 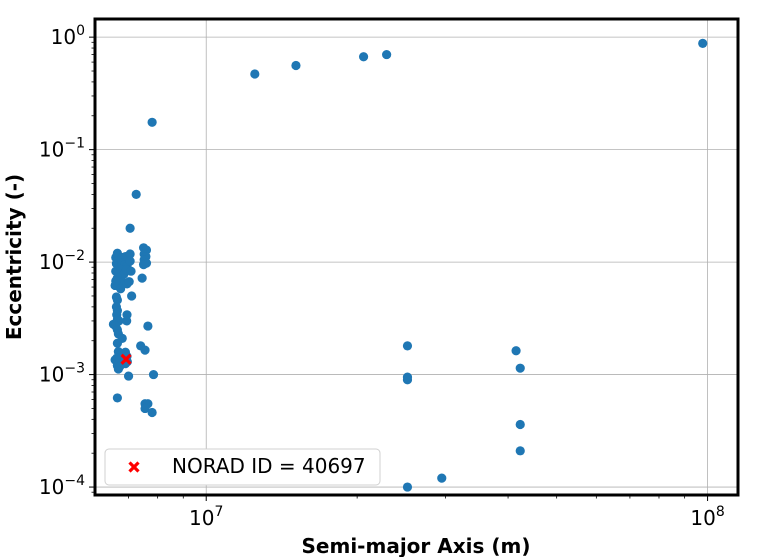 I want to click on y-tick-label: 10⁻⁴, so click(x=62, y=486).